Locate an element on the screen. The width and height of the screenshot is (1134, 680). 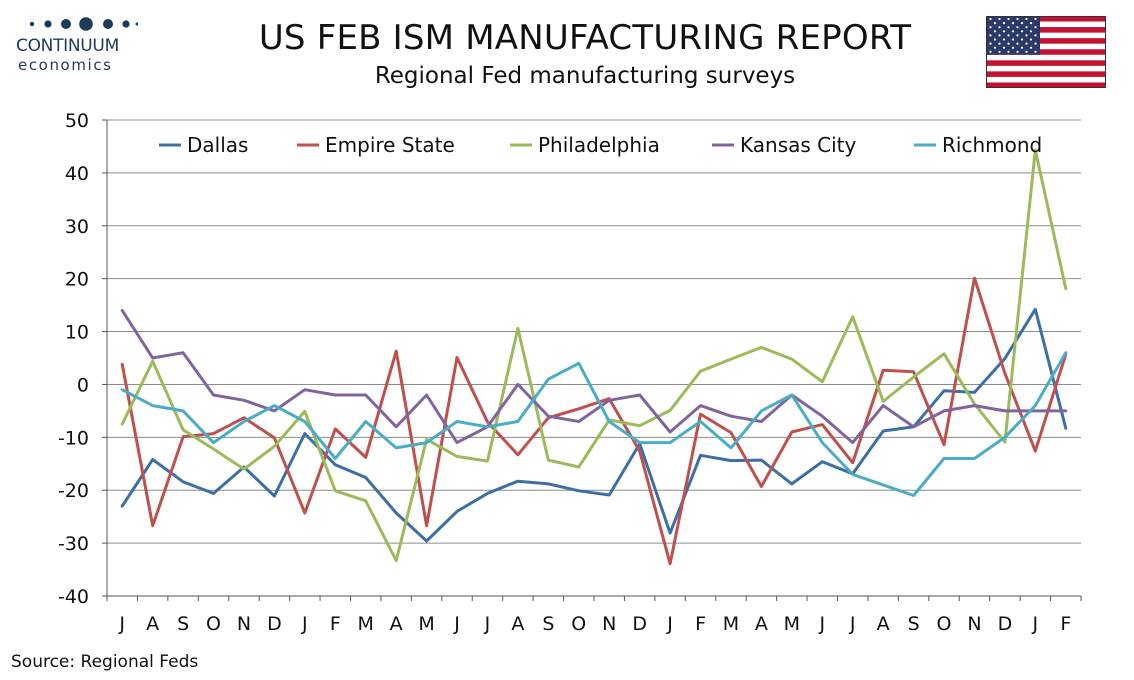
legend-label-kansas-city: Kansas City is located at coordinates (798, 145).